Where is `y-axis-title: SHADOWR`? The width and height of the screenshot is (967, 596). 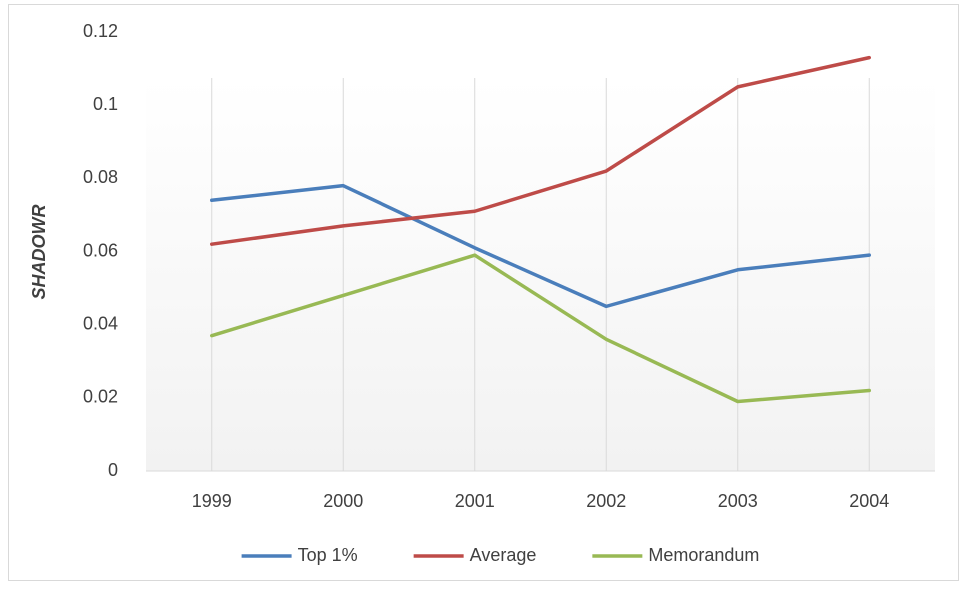
y-axis-title: SHADOWR is located at coordinates (39, 252).